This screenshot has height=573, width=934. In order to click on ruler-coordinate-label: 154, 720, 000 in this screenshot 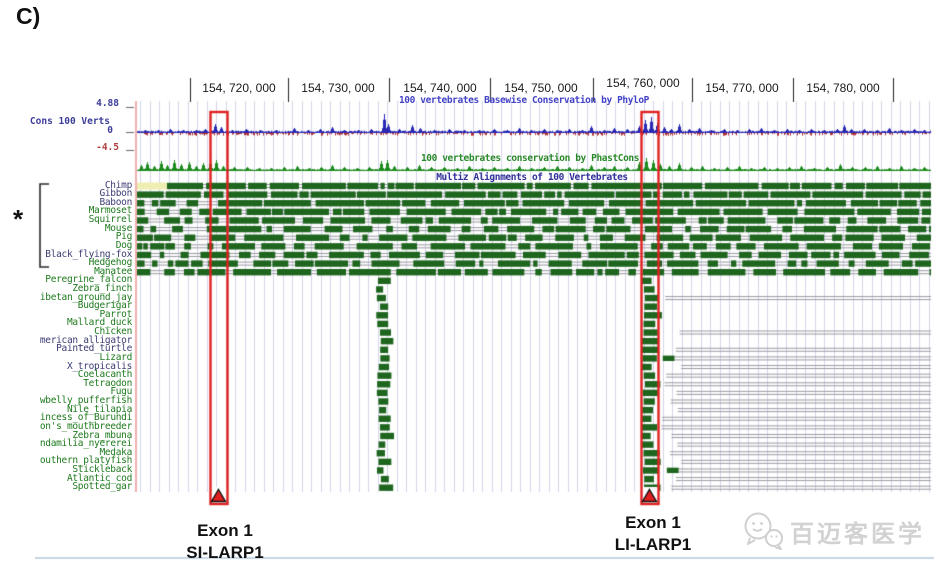, I will do `click(239, 88)`.